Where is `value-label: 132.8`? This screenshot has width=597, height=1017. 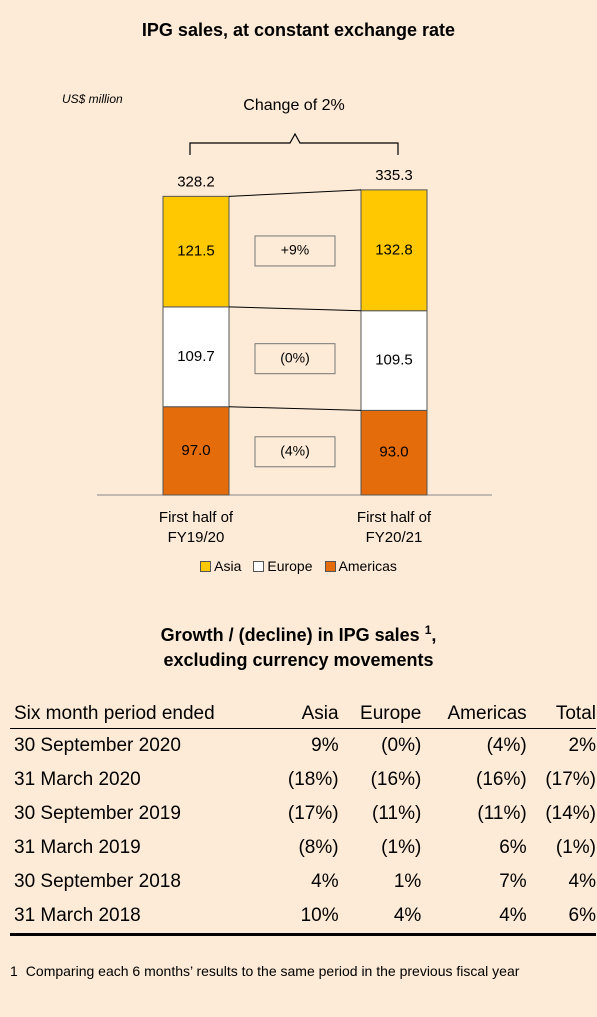
value-label: 132.8 is located at coordinates (394, 249).